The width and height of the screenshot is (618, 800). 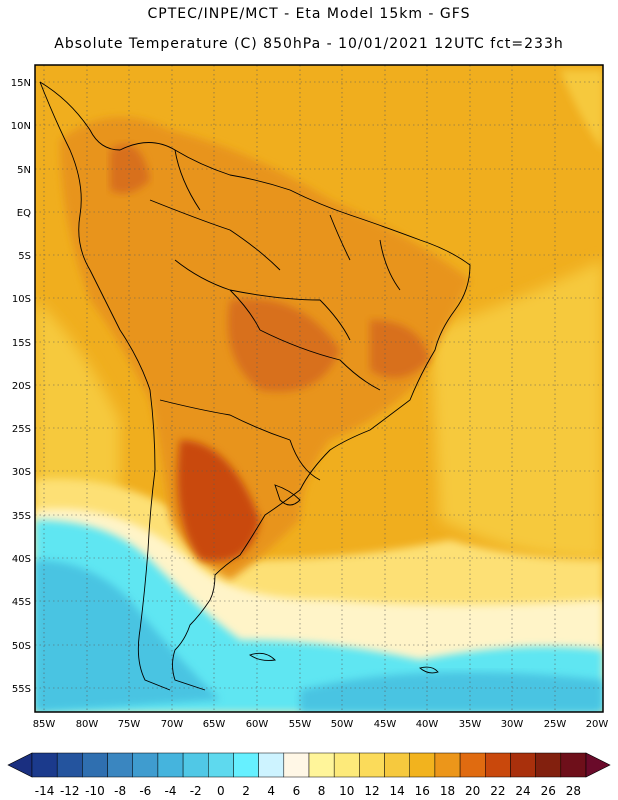 I want to click on colorbar-label: 20, so click(x=472, y=791).